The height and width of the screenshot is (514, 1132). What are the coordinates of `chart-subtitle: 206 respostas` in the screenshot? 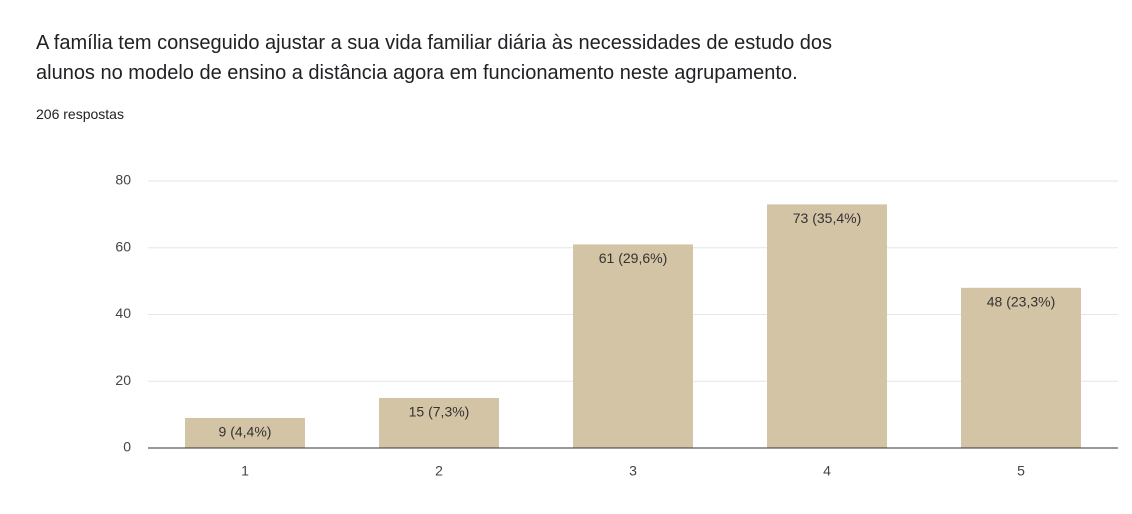 It's located at (80, 114).